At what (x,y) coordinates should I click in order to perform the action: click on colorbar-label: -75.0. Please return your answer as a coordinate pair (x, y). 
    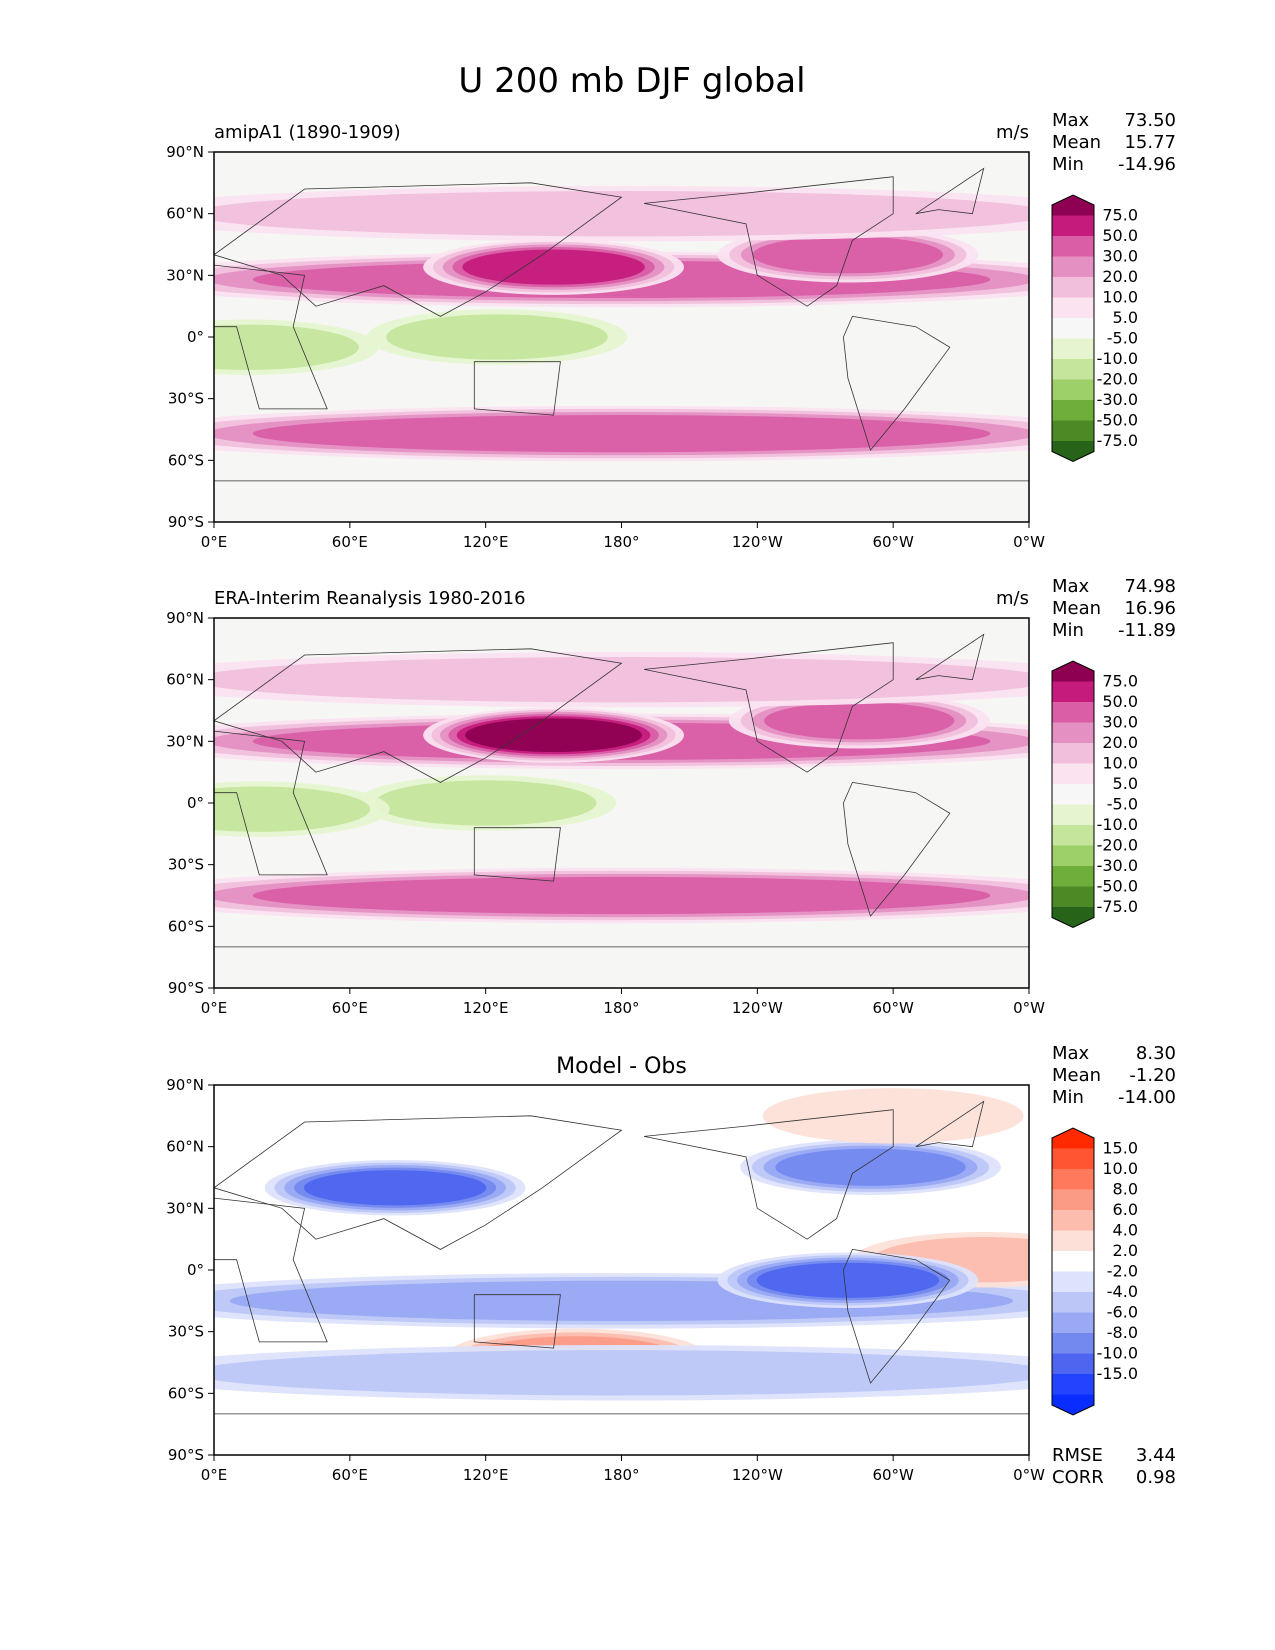
    Looking at the image, I should click on (1117, 906).